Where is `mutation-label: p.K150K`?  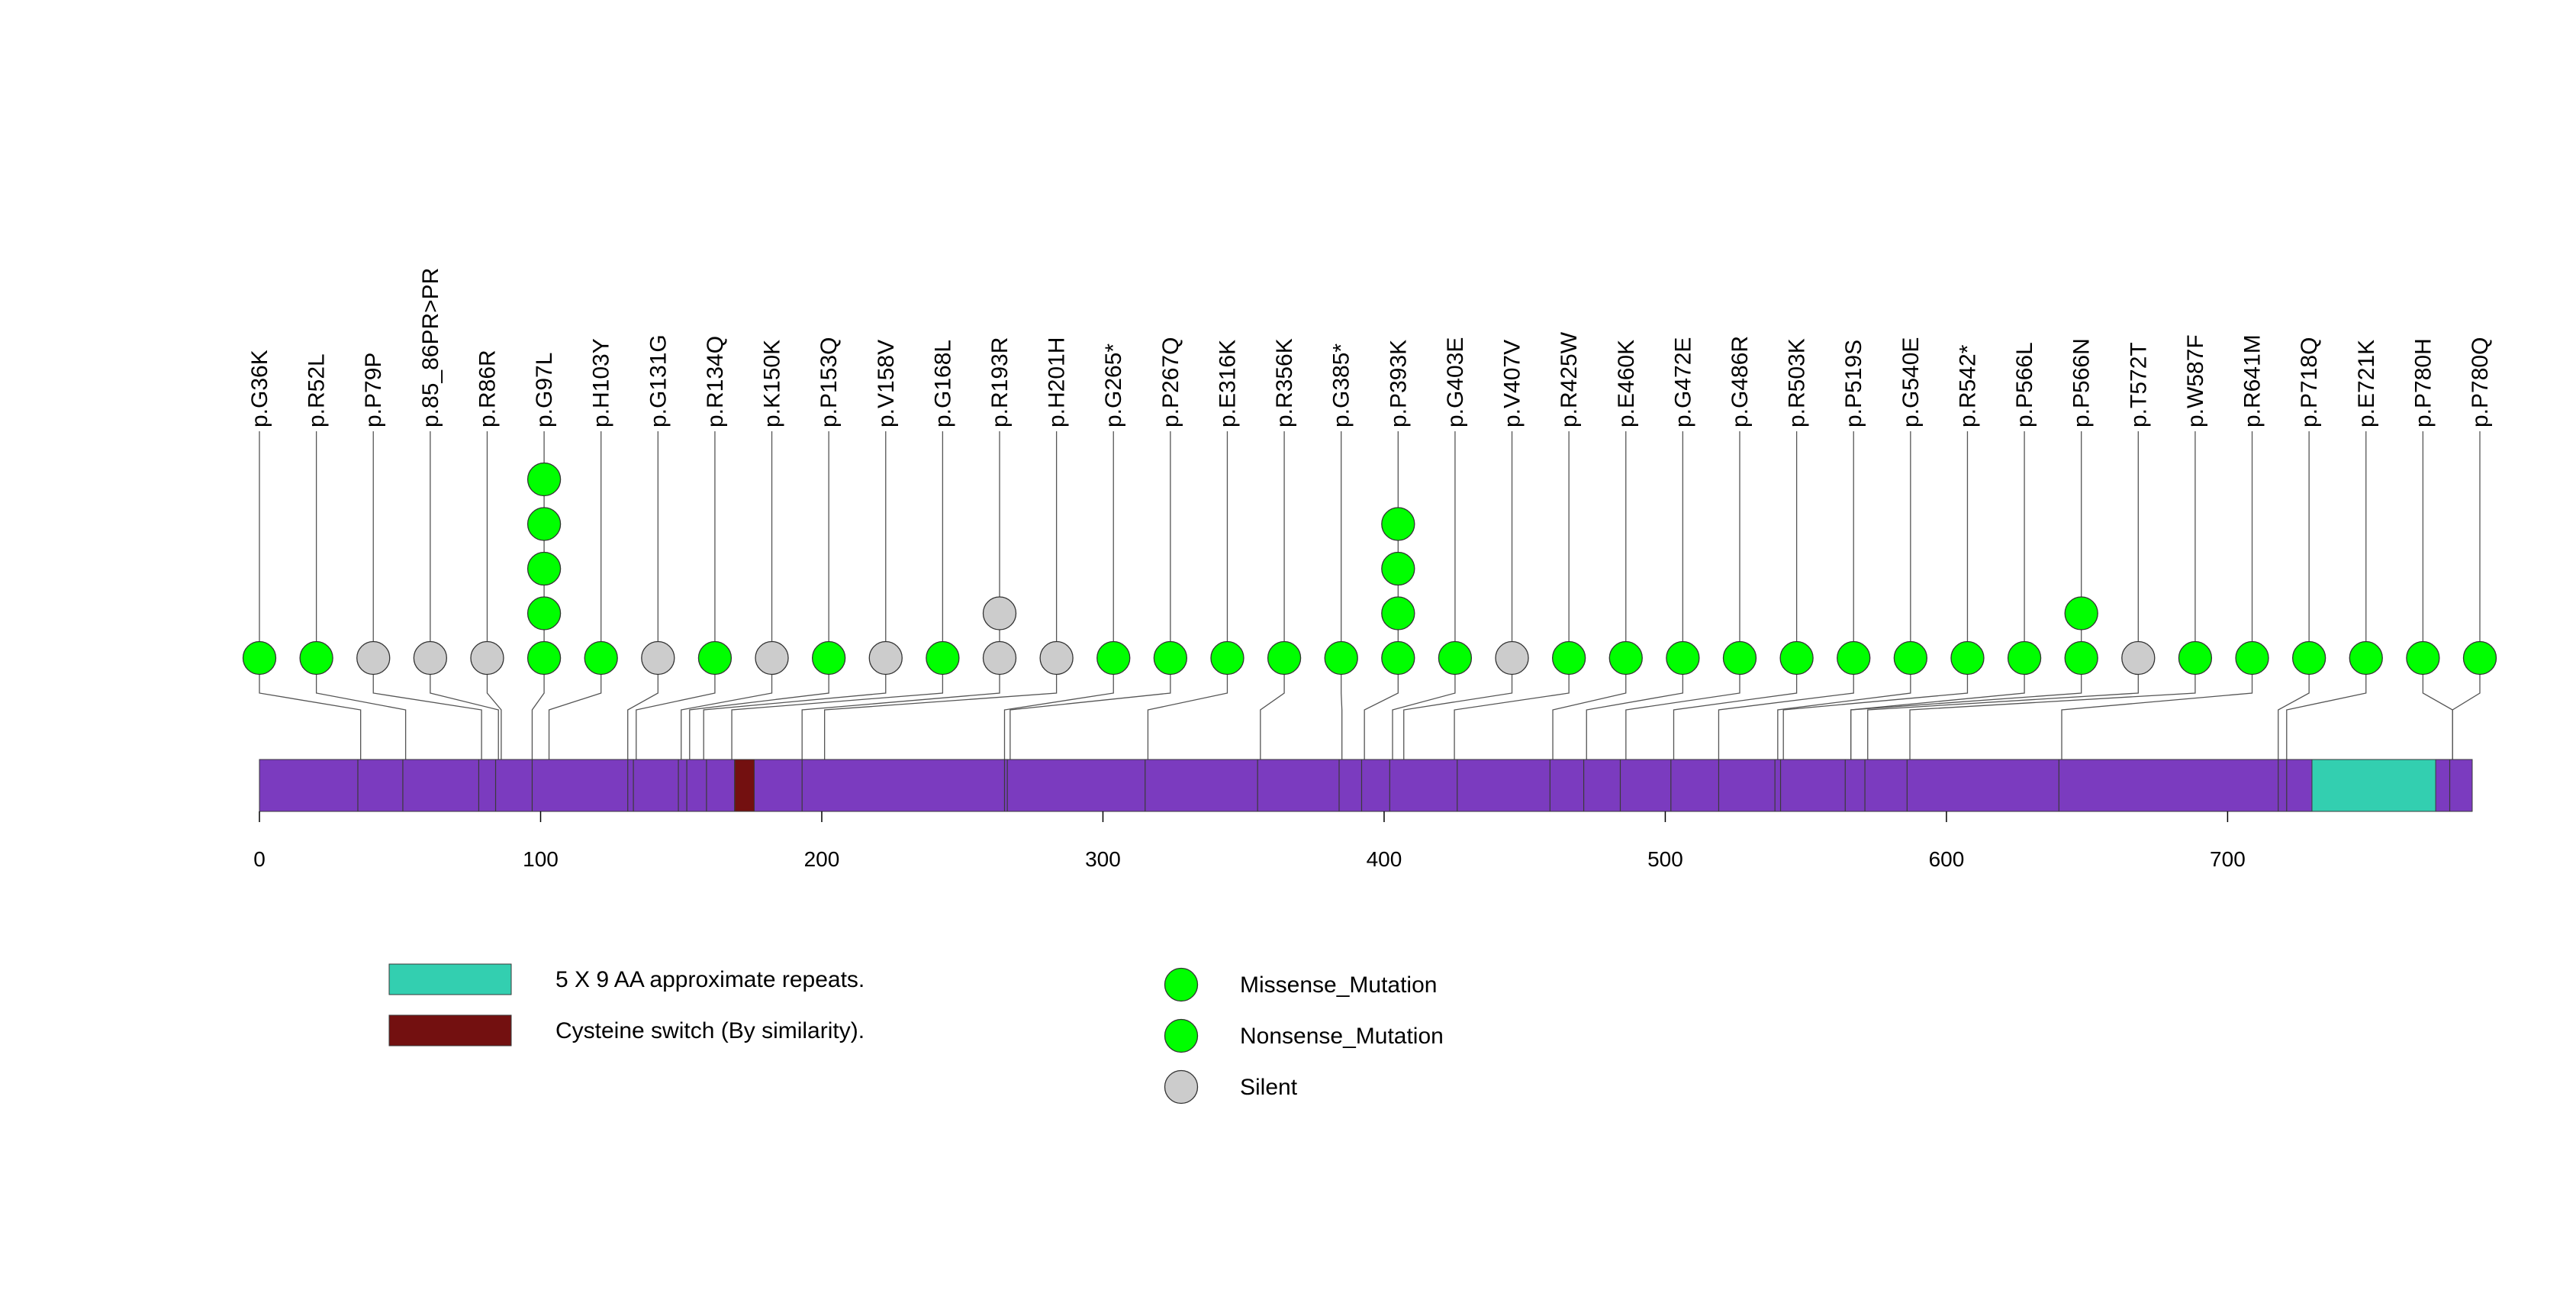 mutation-label: p.K150K is located at coordinates (772, 383).